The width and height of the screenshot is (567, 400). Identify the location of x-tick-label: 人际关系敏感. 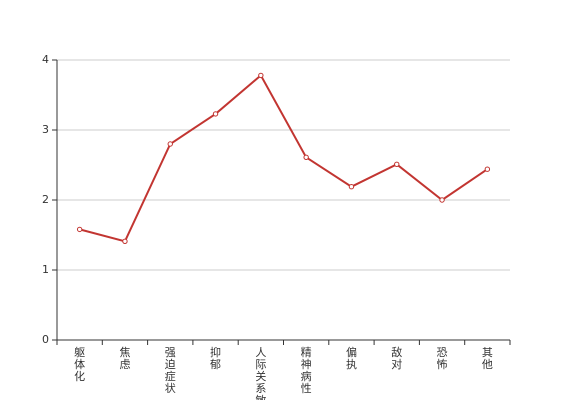
(260, 373).